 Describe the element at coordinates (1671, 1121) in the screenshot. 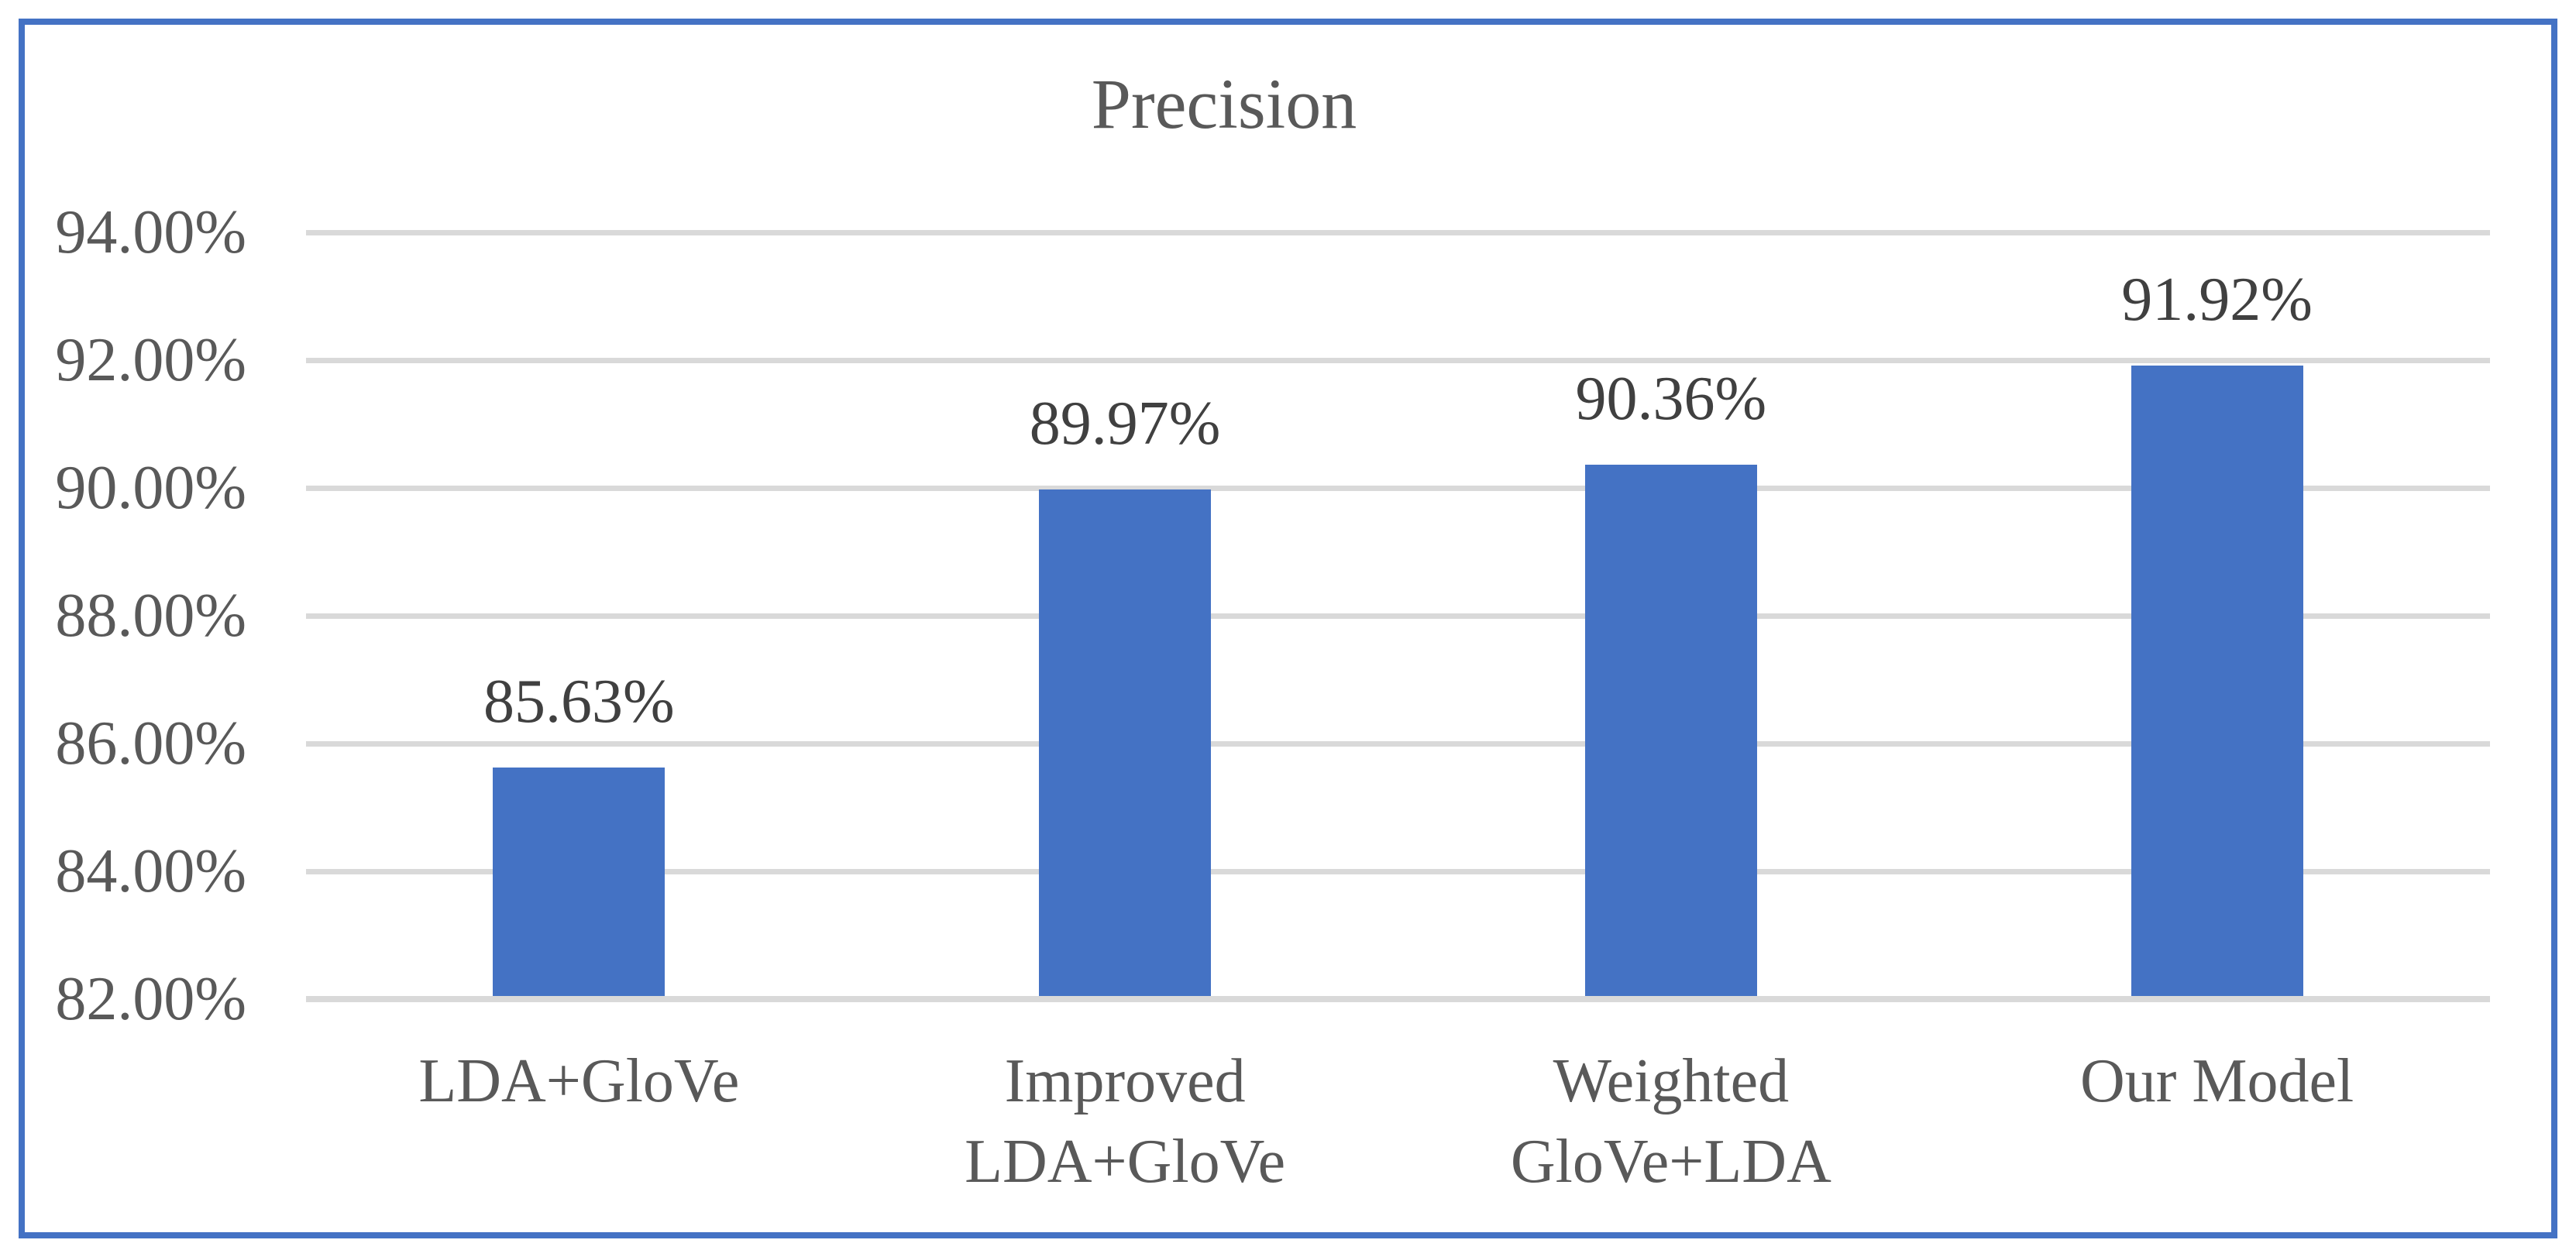

I see `x-axis-category-label: Weighted GloVe+LDA` at that location.